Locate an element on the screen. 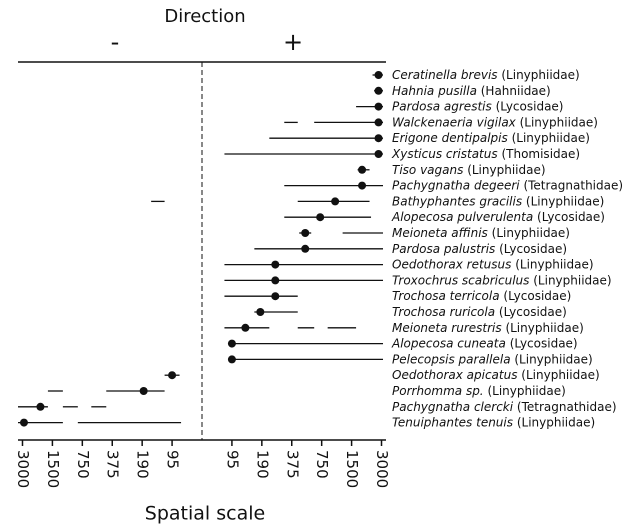 The height and width of the screenshot is (526, 634). x-axis-label: Spatial scale is located at coordinates (205, 514).